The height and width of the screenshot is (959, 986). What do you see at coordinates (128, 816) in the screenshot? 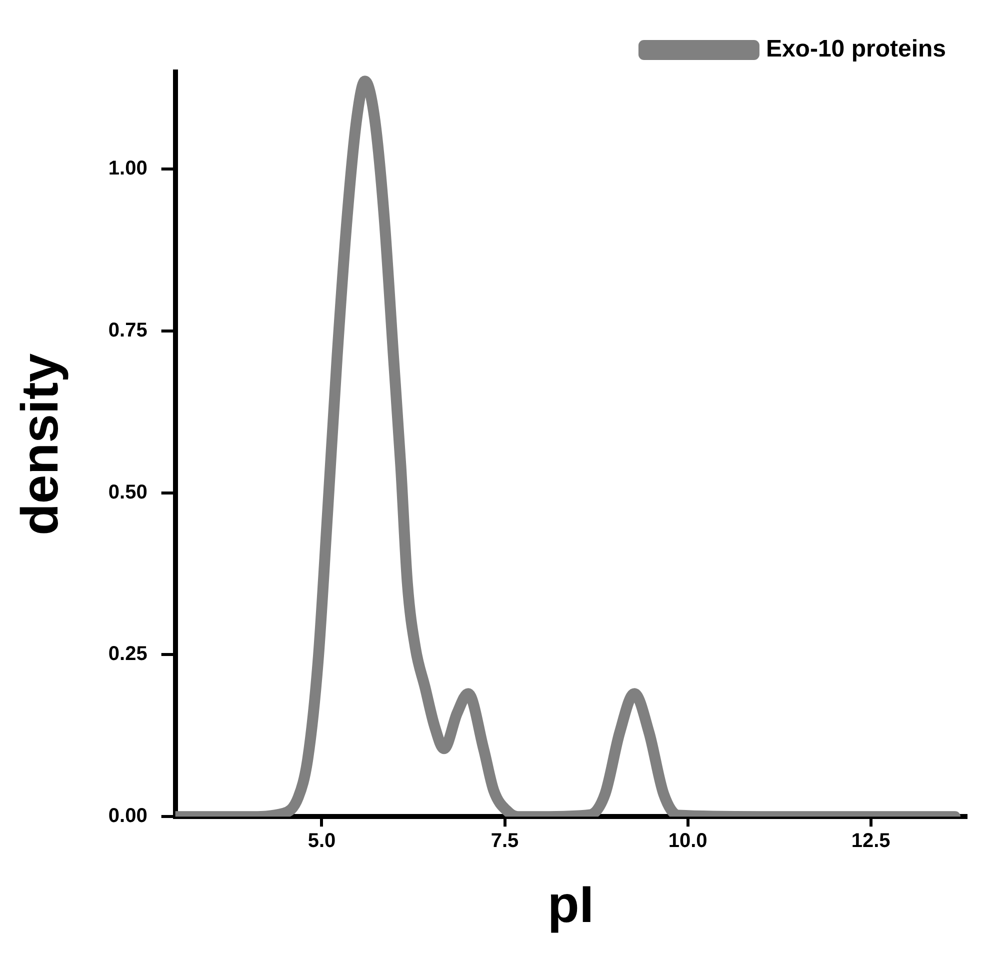
I see `y-tick-label: 0.00` at bounding box center [128, 816].